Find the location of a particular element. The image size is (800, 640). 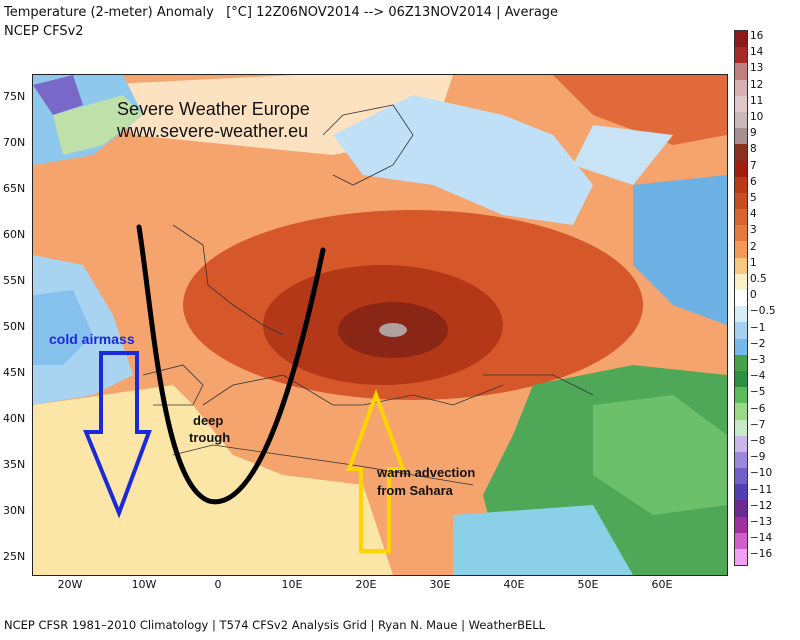

colorbar-label: 8 is located at coordinates (753, 149).